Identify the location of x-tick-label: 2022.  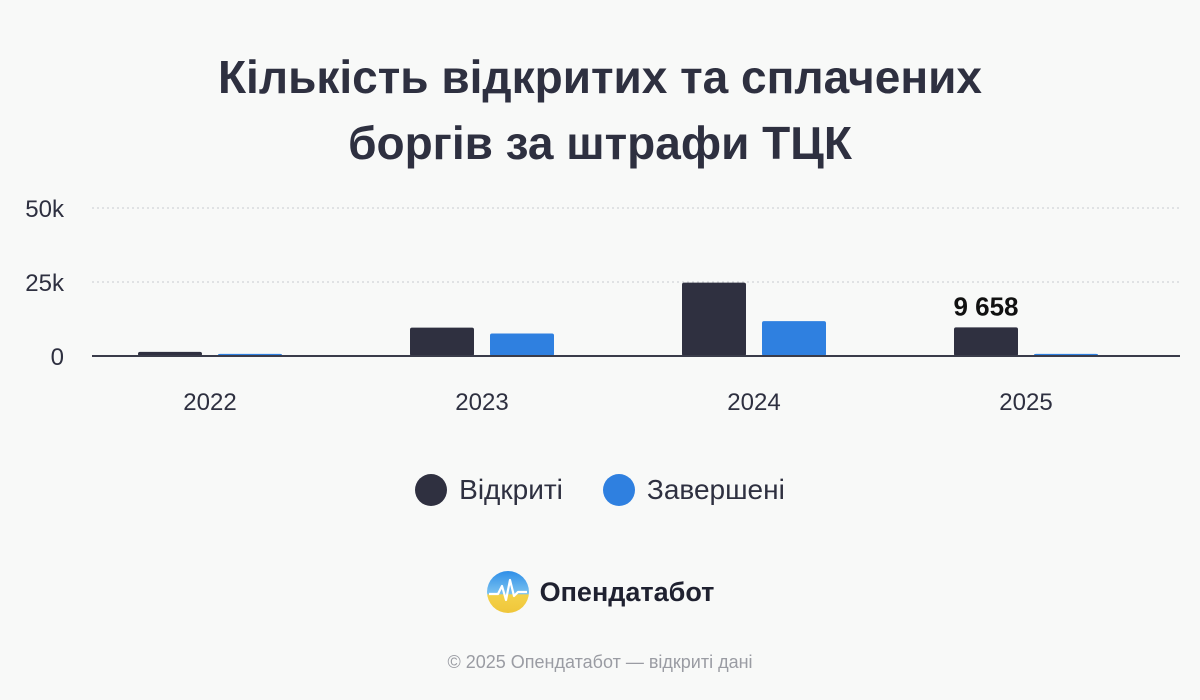
(209, 402).